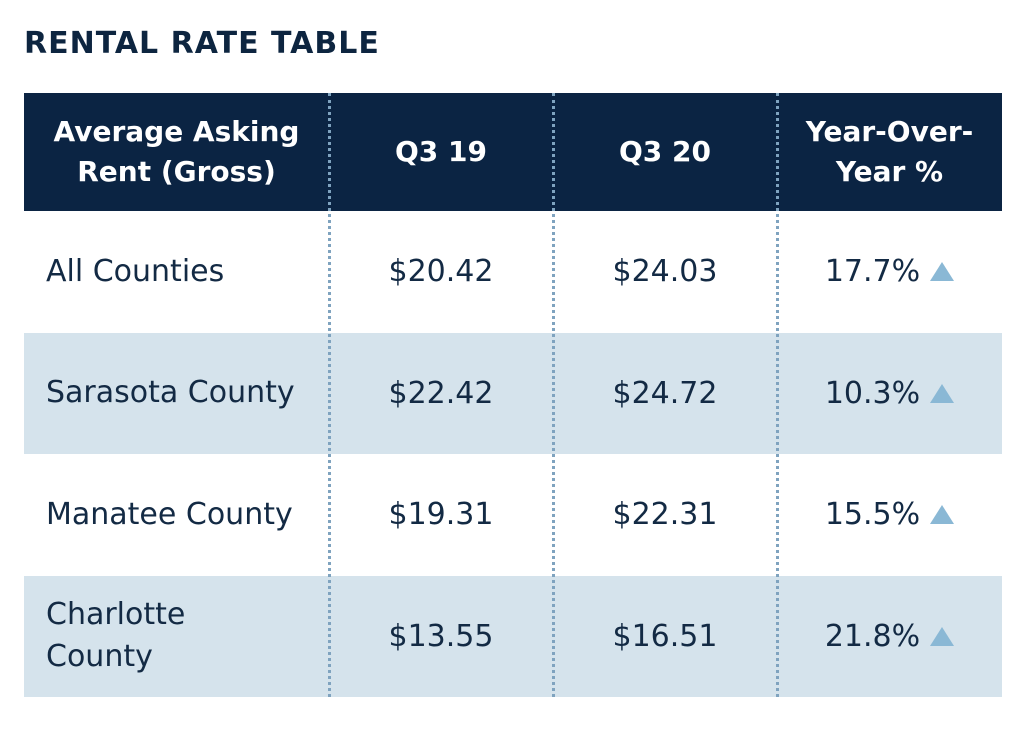  I want to click on yoy-value: 15.5%, so click(872, 515).